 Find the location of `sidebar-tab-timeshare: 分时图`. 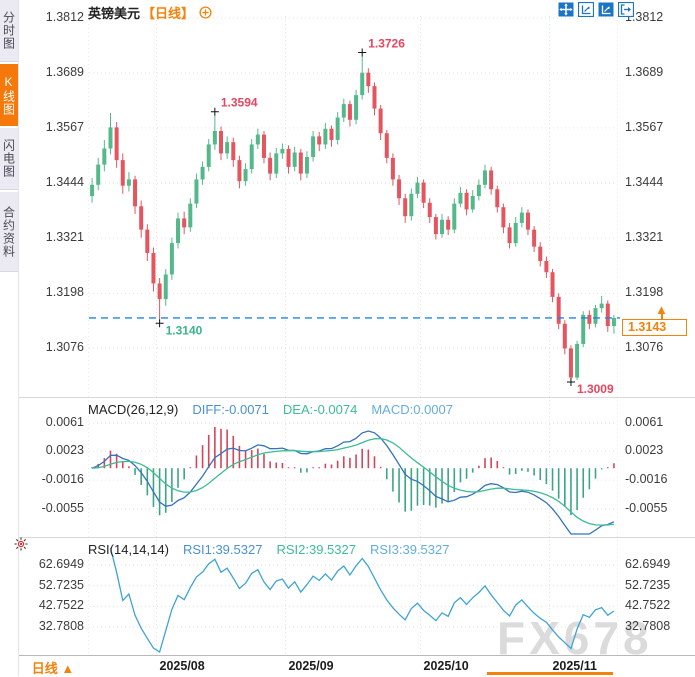

sidebar-tab-timeshare: 分时图 is located at coordinates (9, 31).